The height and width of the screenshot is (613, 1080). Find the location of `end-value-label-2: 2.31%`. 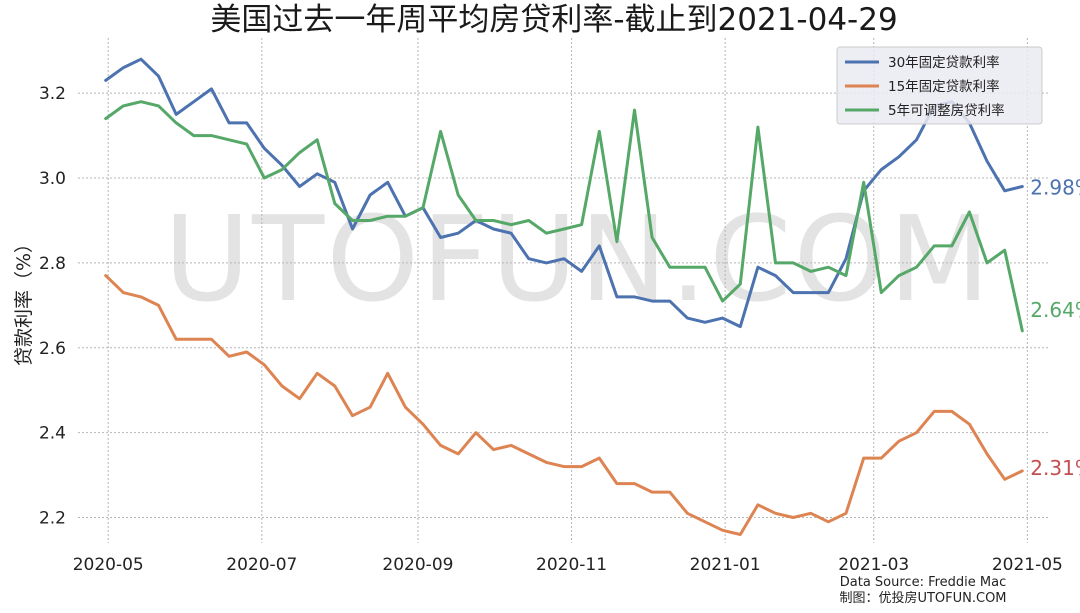

end-value-label-2: 2.31% is located at coordinates (1055, 468).